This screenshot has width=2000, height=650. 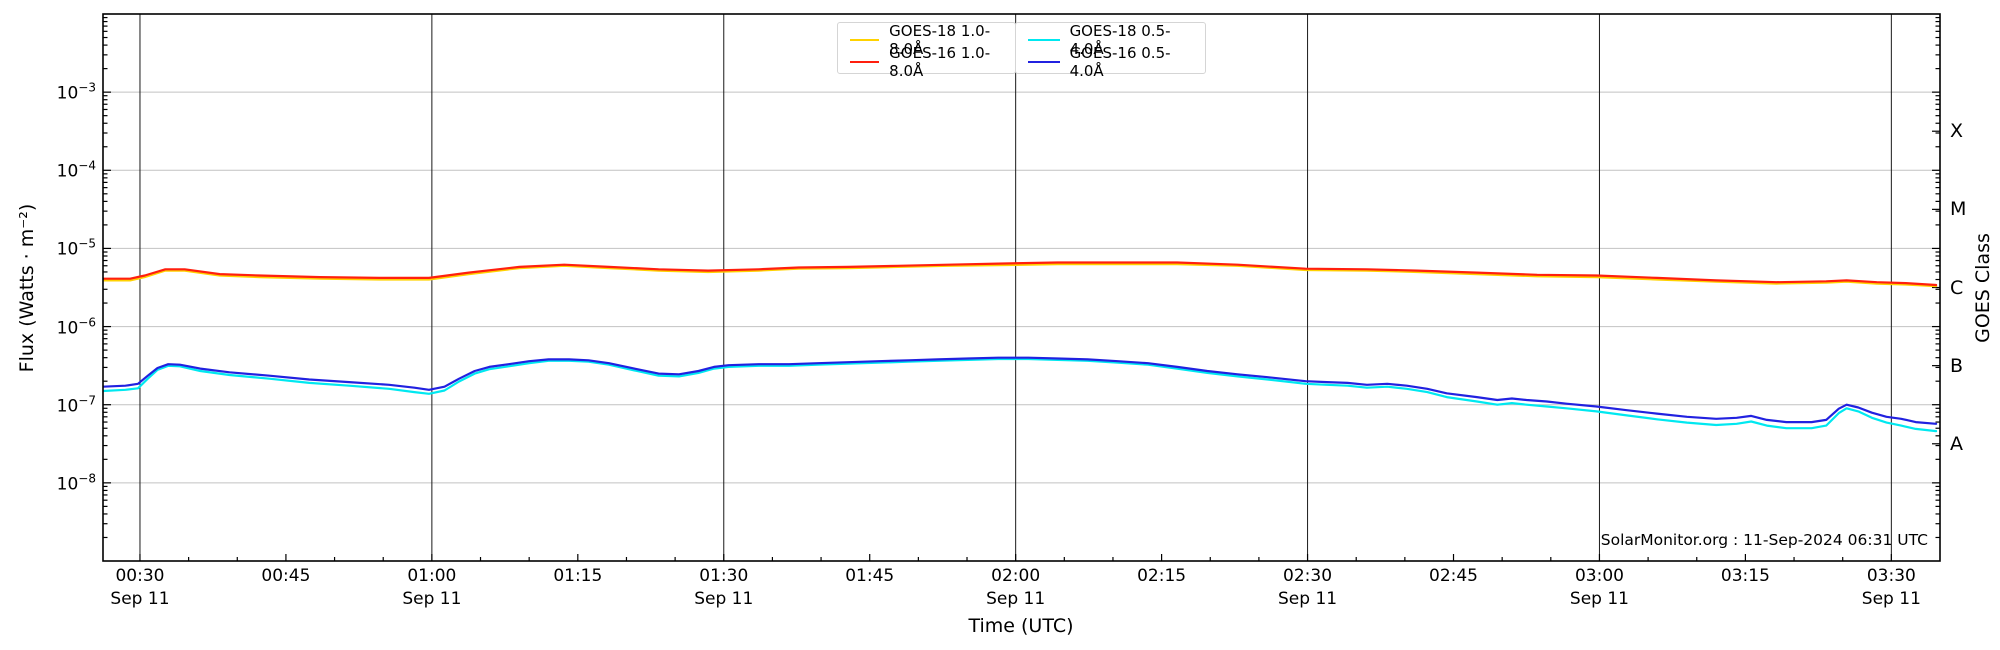 I want to click on y-tick-label-1e-6: 10⁻⁶, so click(x=76, y=326).